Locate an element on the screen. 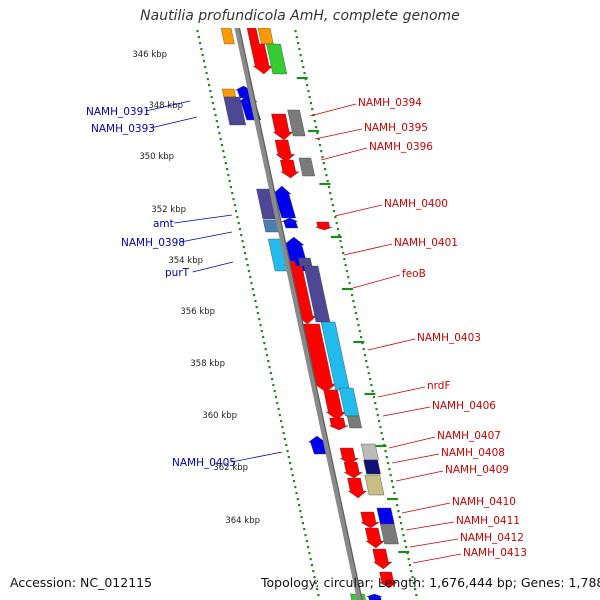 This screenshot has height=600, width=600. tick-label: 362 kbp is located at coordinates (230, 468).